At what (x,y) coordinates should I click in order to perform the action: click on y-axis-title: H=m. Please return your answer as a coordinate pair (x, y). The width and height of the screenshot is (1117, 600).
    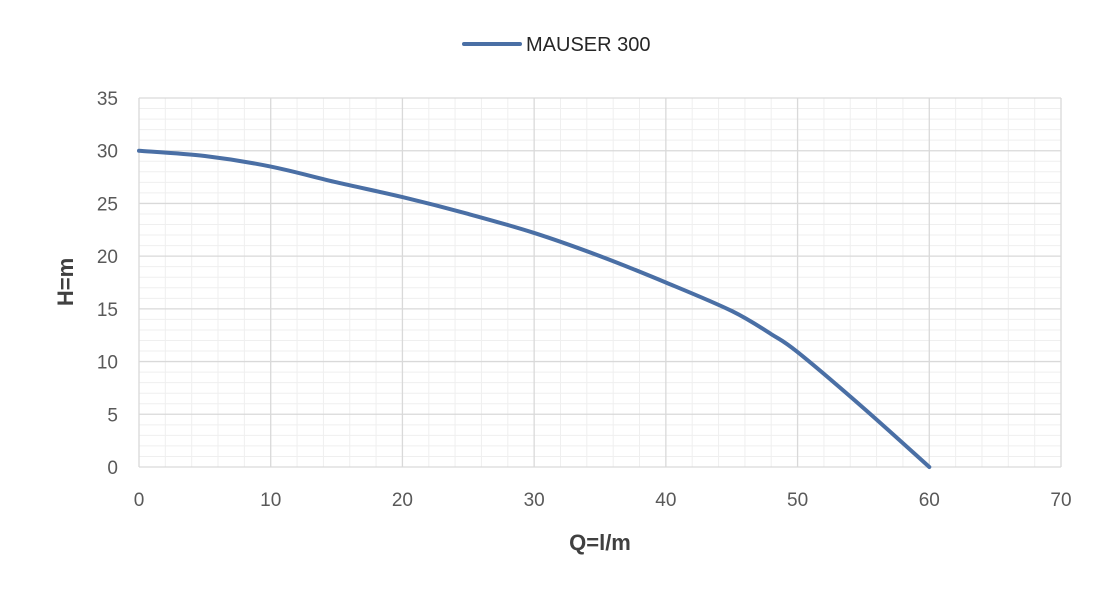
    Looking at the image, I should click on (65, 282).